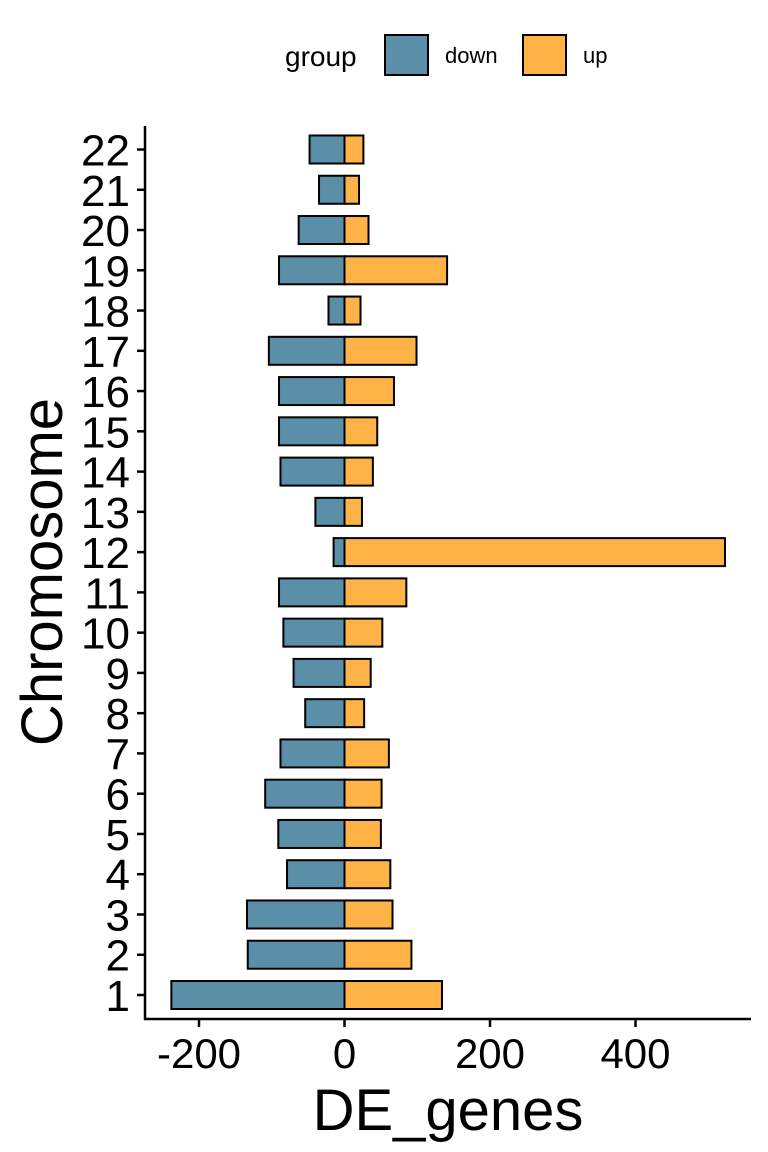 Image resolution: width=768 pixels, height=1152 pixels. What do you see at coordinates (105, 352) in the screenshot?
I see `y-tick-label: 17` at bounding box center [105, 352].